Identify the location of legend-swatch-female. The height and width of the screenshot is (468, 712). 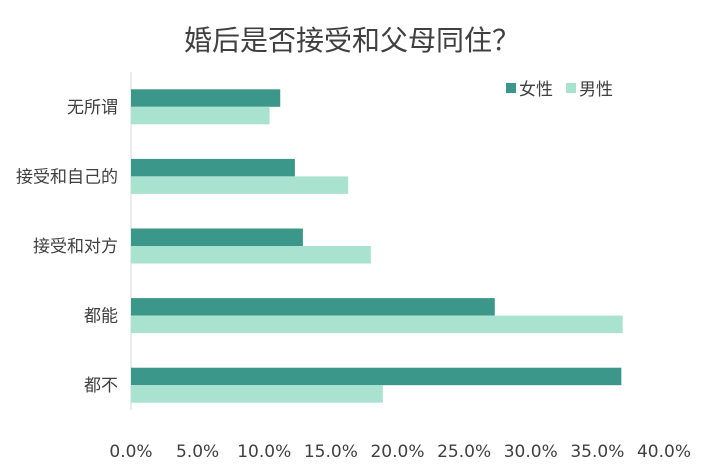
(511, 88).